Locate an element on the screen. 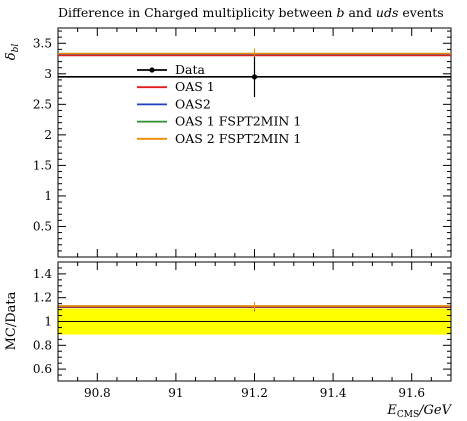  y-tick-label-main: 3.5 is located at coordinates (42, 43).